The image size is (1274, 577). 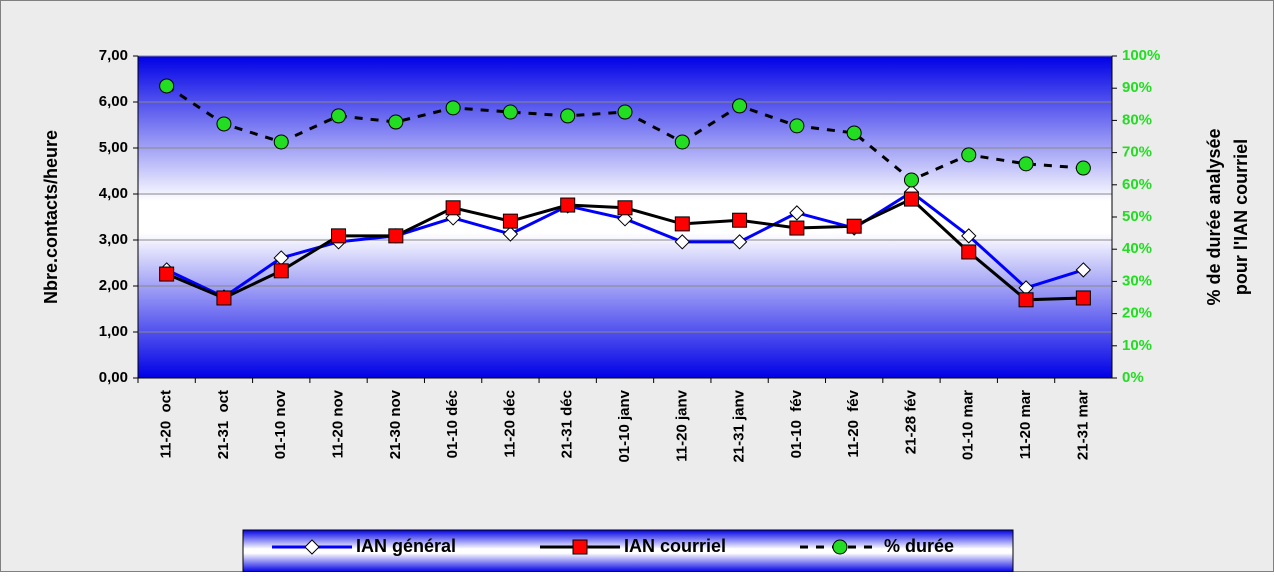 I want to click on y2-axis-label: pour l'IAN courriel, so click(x=1241, y=217).